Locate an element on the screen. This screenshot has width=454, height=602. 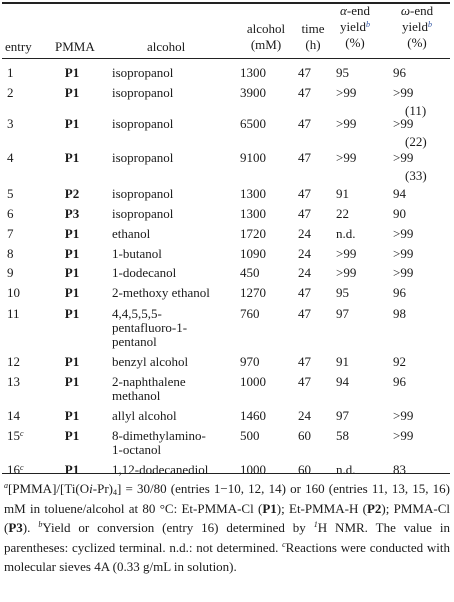
omega-yield-cell: 90 is located at coordinates (418, 214).